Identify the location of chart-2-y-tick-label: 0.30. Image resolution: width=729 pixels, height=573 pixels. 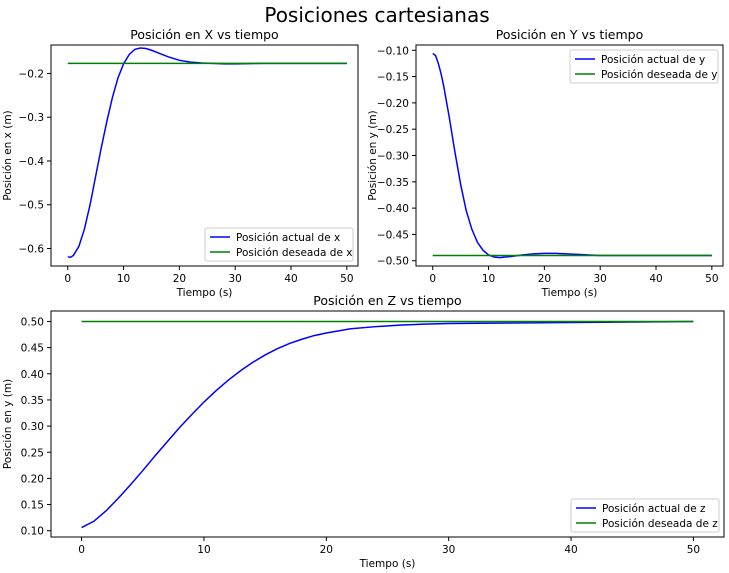
(32, 427).